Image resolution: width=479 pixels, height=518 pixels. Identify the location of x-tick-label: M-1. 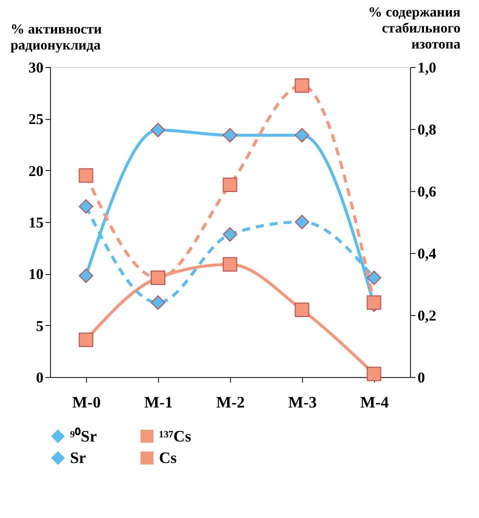
(158, 403).